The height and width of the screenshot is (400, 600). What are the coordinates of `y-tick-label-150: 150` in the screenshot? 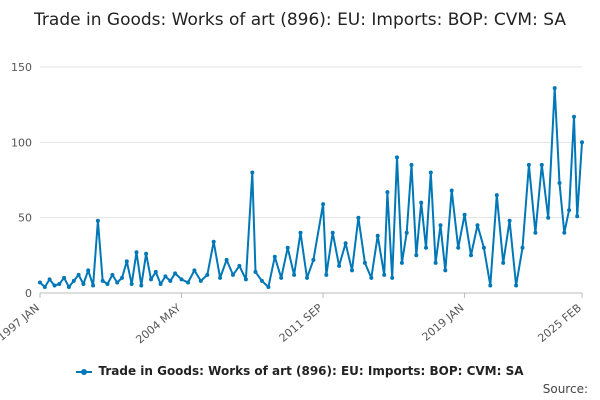 It's located at (21, 67).